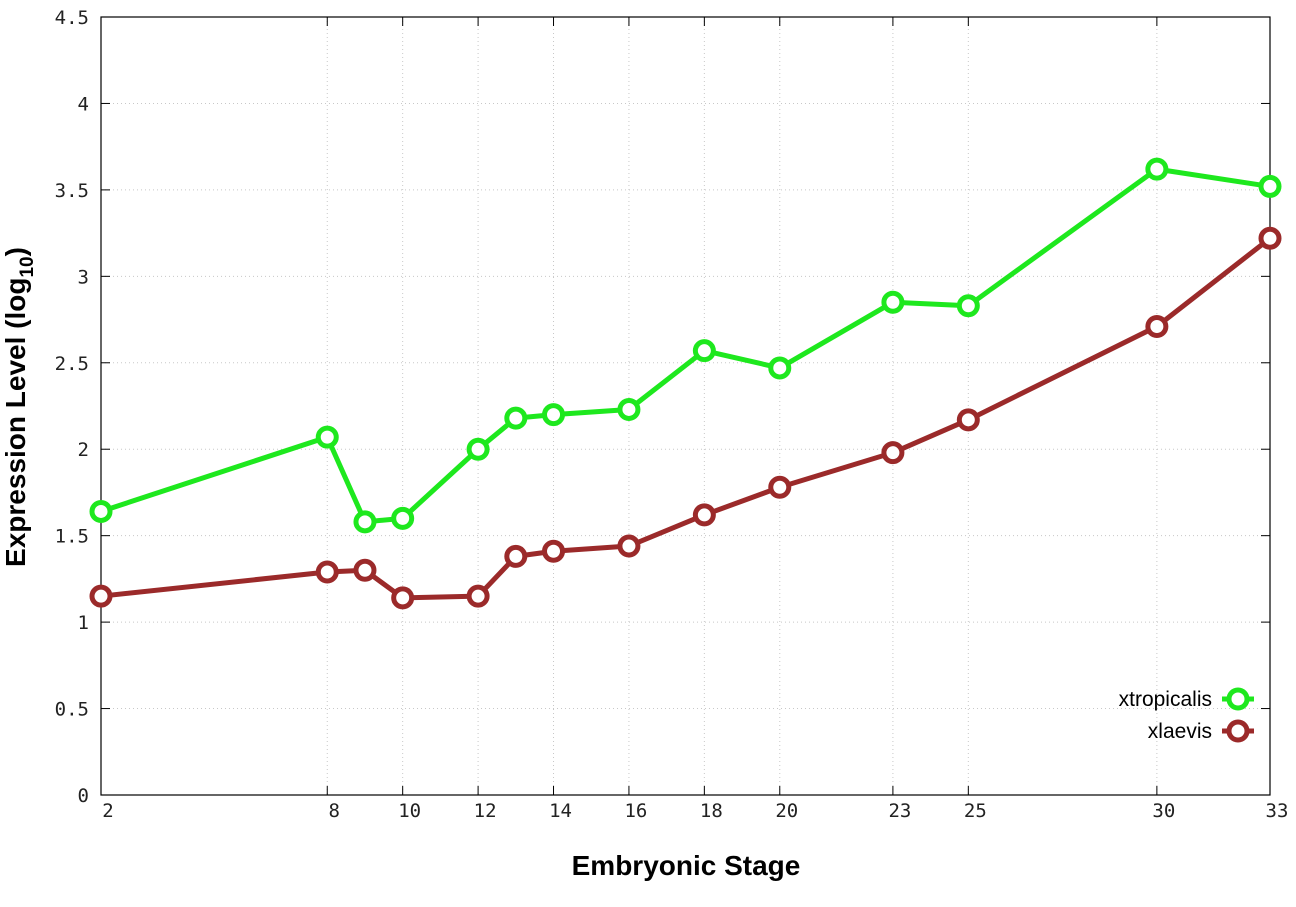 The image size is (1296, 907). What do you see at coordinates (1186, 715) in the screenshot?
I see `legend: xtropicalis xlaevis` at bounding box center [1186, 715].